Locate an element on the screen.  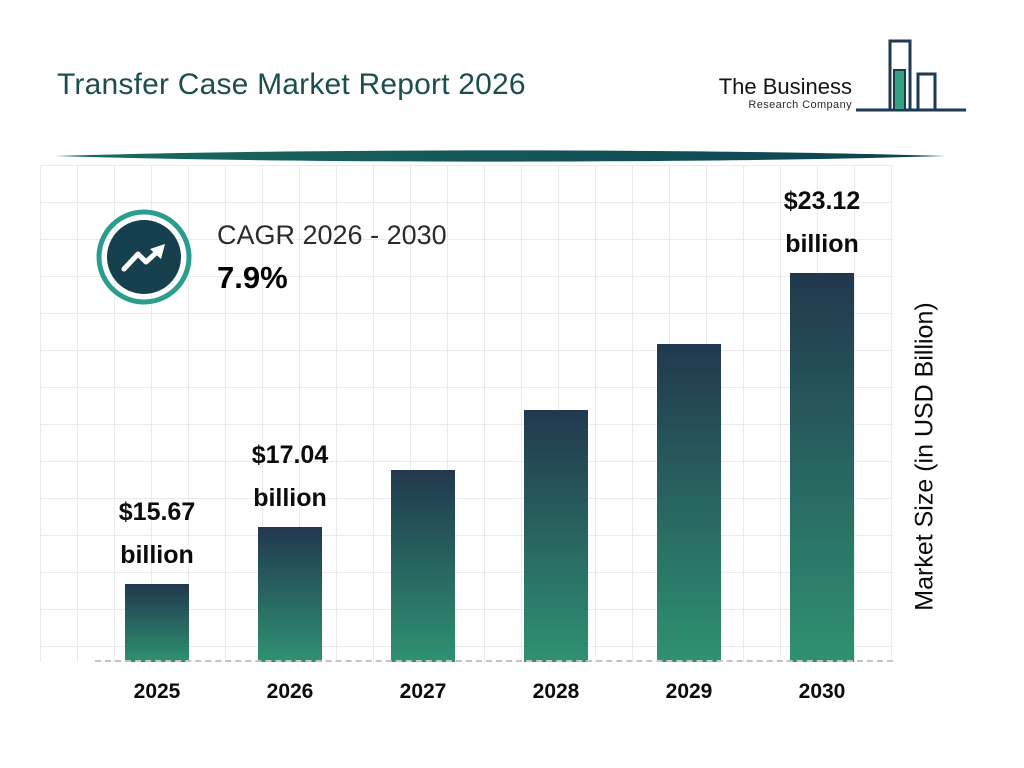
x-tick-2027: 2027 is located at coordinates (423, 691).